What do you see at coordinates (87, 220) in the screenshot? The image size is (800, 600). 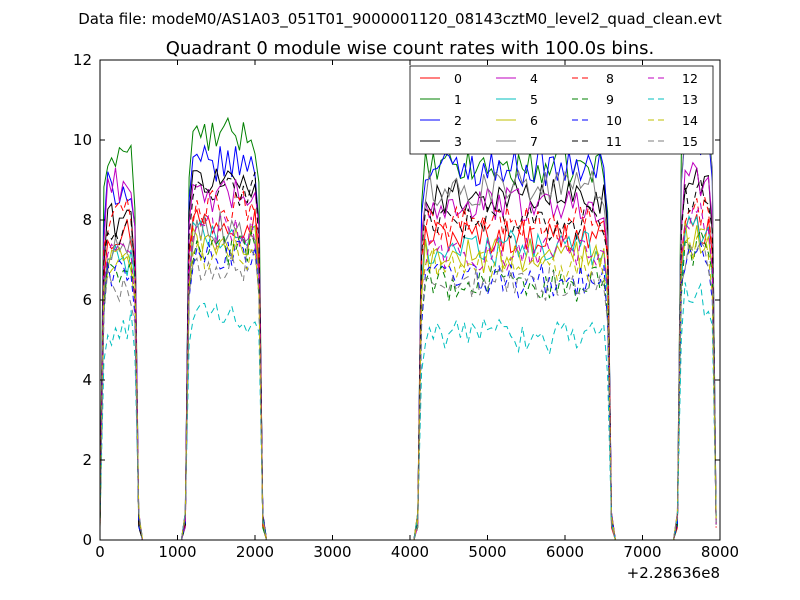 I see `y-tick-label: 8` at bounding box center [87, 220].